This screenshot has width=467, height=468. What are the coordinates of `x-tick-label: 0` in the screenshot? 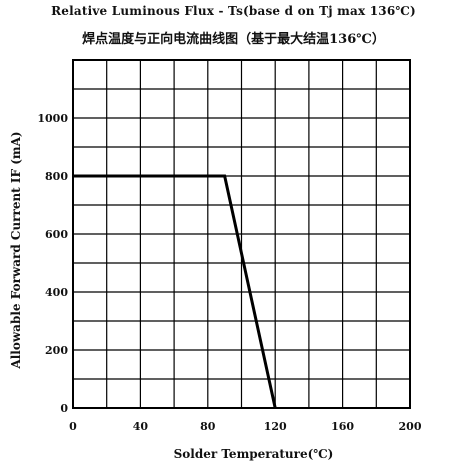 It's located at (73, 426).